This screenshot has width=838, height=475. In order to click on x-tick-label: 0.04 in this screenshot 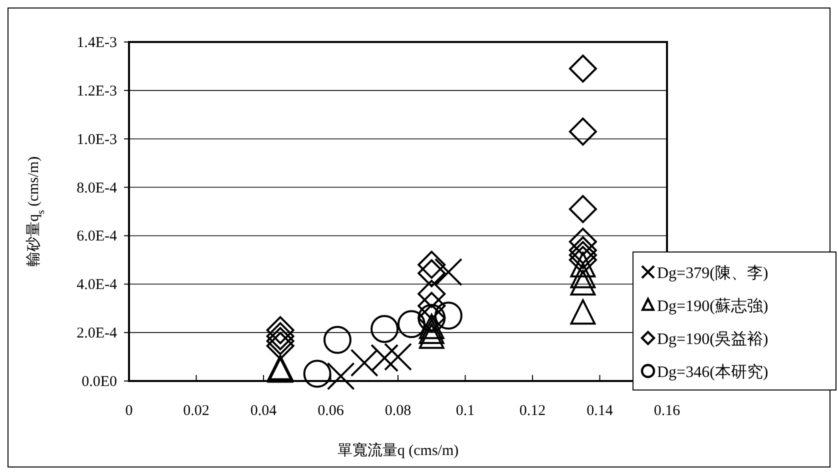, I will do `click(264, 411)`.